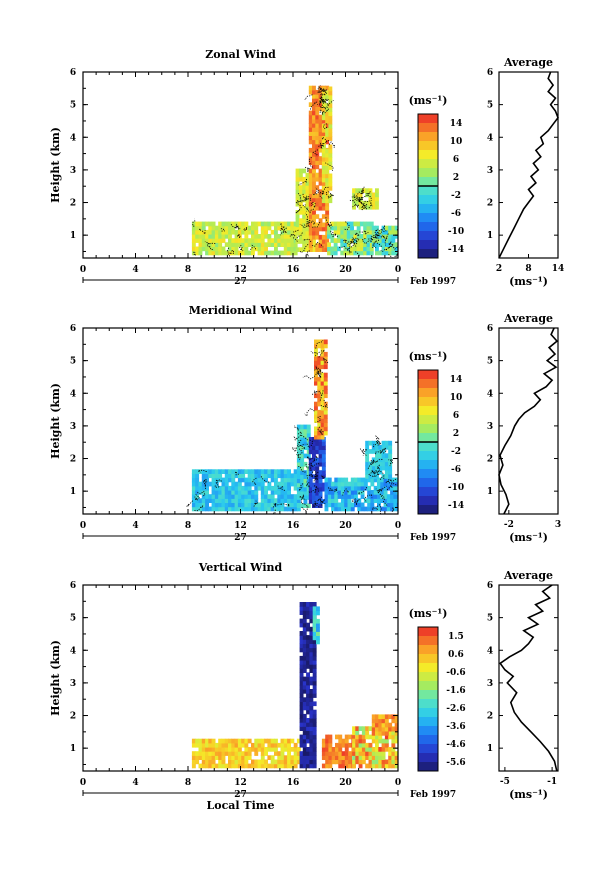 This screenshot has height=873, width=615. Describe the element at coordinates (455, 673) in the screenshot. I see `panel3-colorbar-tick: -0.6` at that location.